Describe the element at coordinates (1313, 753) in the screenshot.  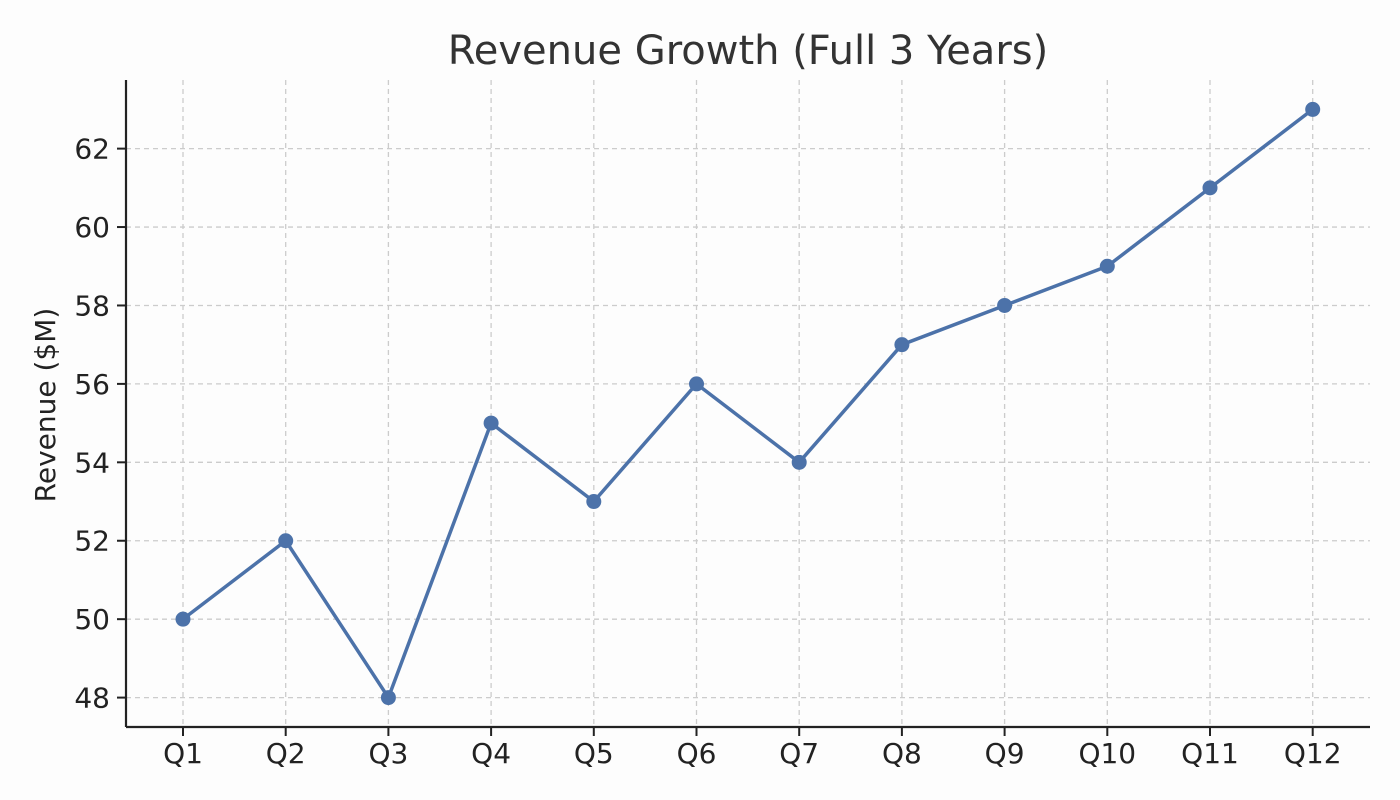
I see `x-tick-label: Q12` at that location.